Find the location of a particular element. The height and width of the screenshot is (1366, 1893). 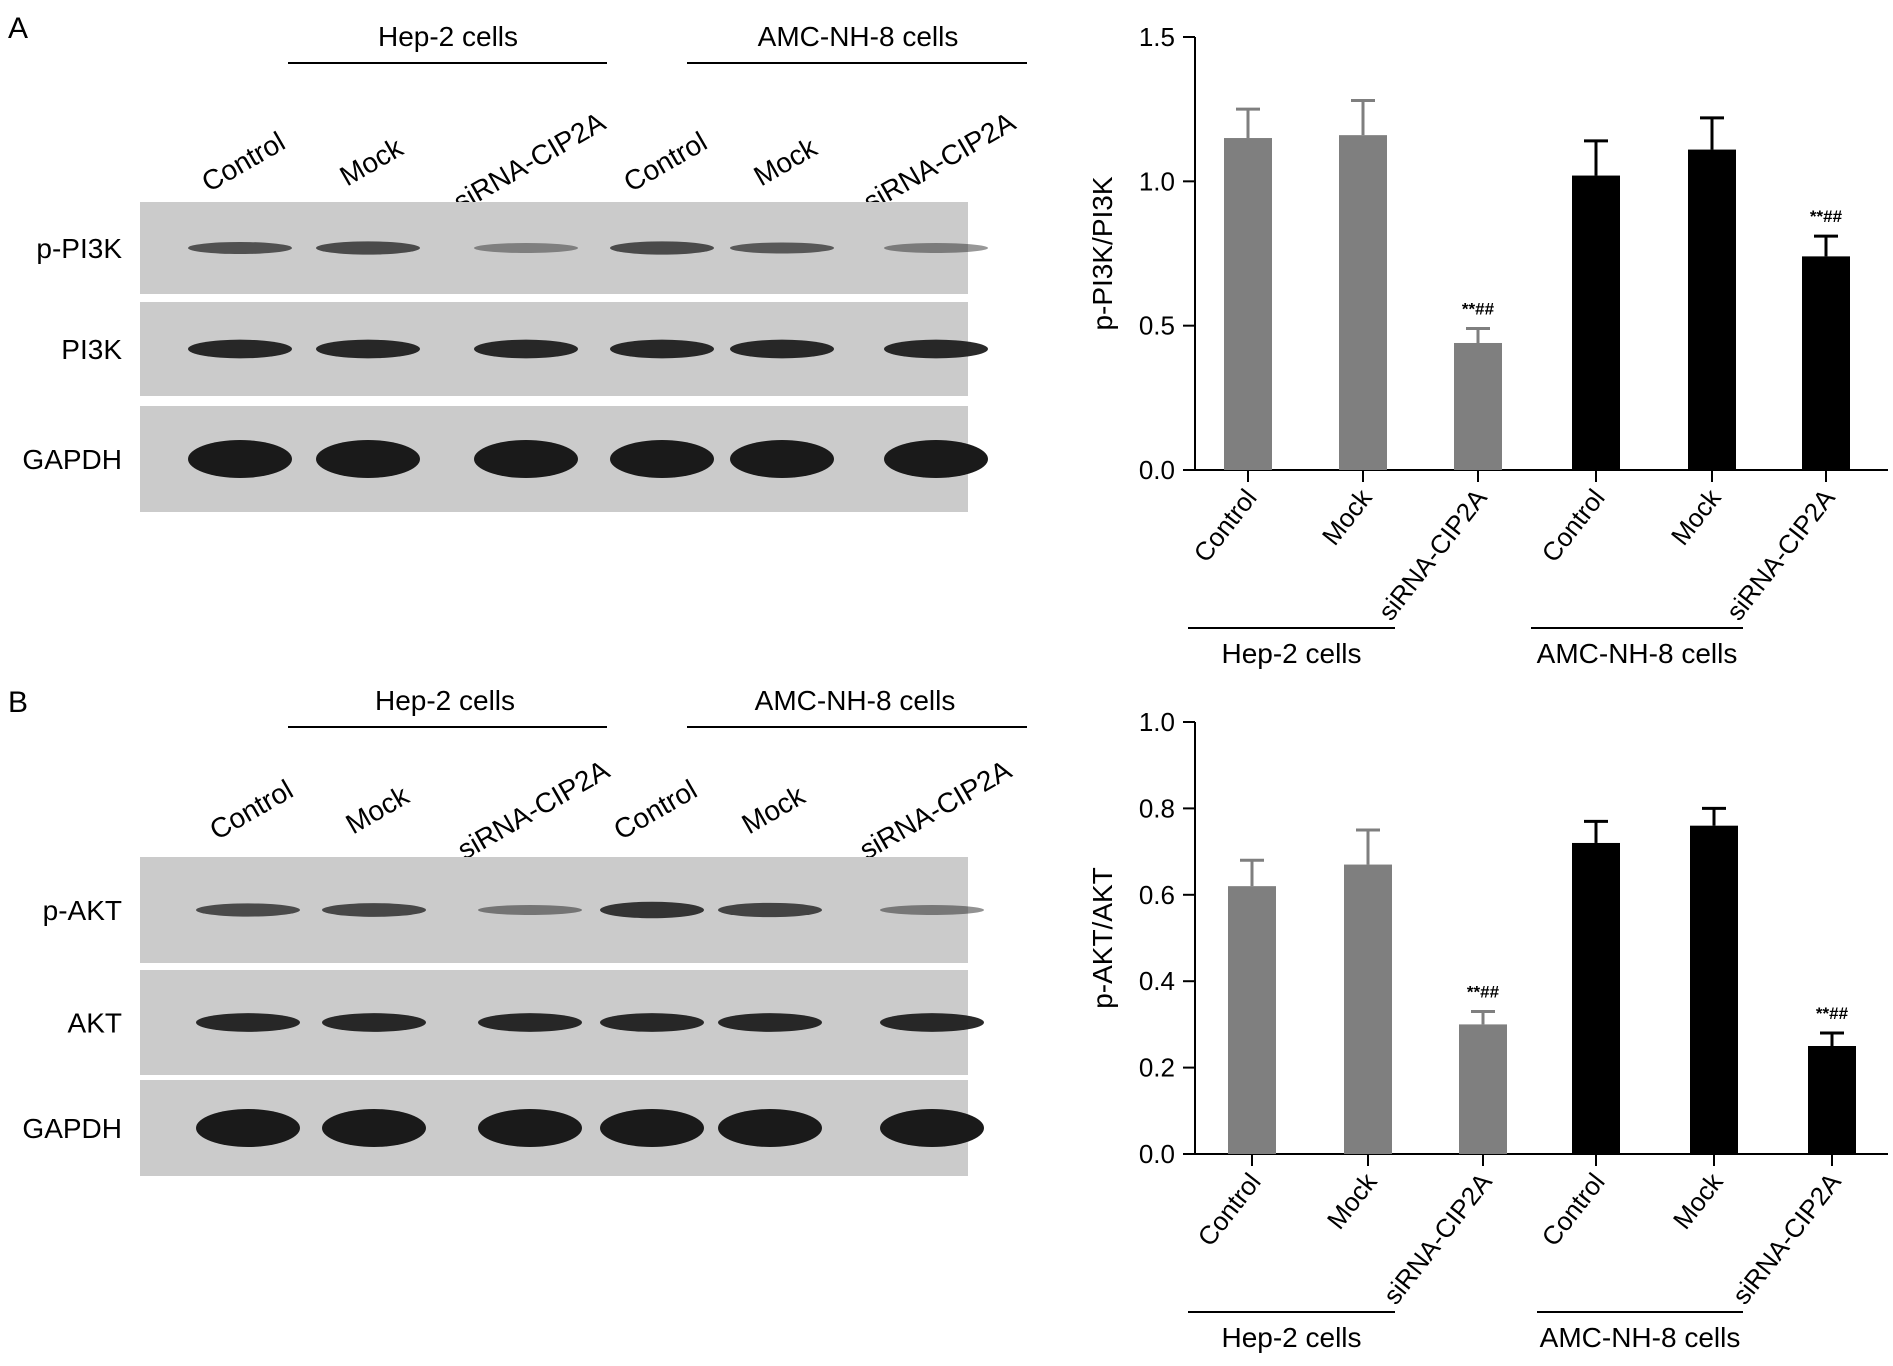

y-tick-label: 0.5 is located at coordinates (1157, 326).